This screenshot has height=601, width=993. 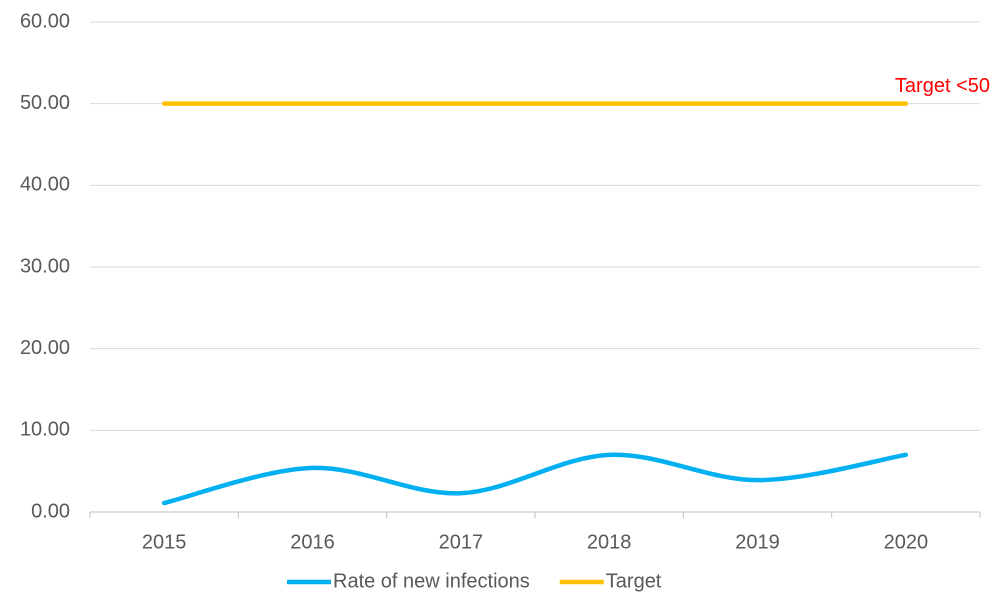 What do you see at coordinates (312, 542) in the screenshot?
I see `x-tick-label: 2016` at bounding box center [312, 542].